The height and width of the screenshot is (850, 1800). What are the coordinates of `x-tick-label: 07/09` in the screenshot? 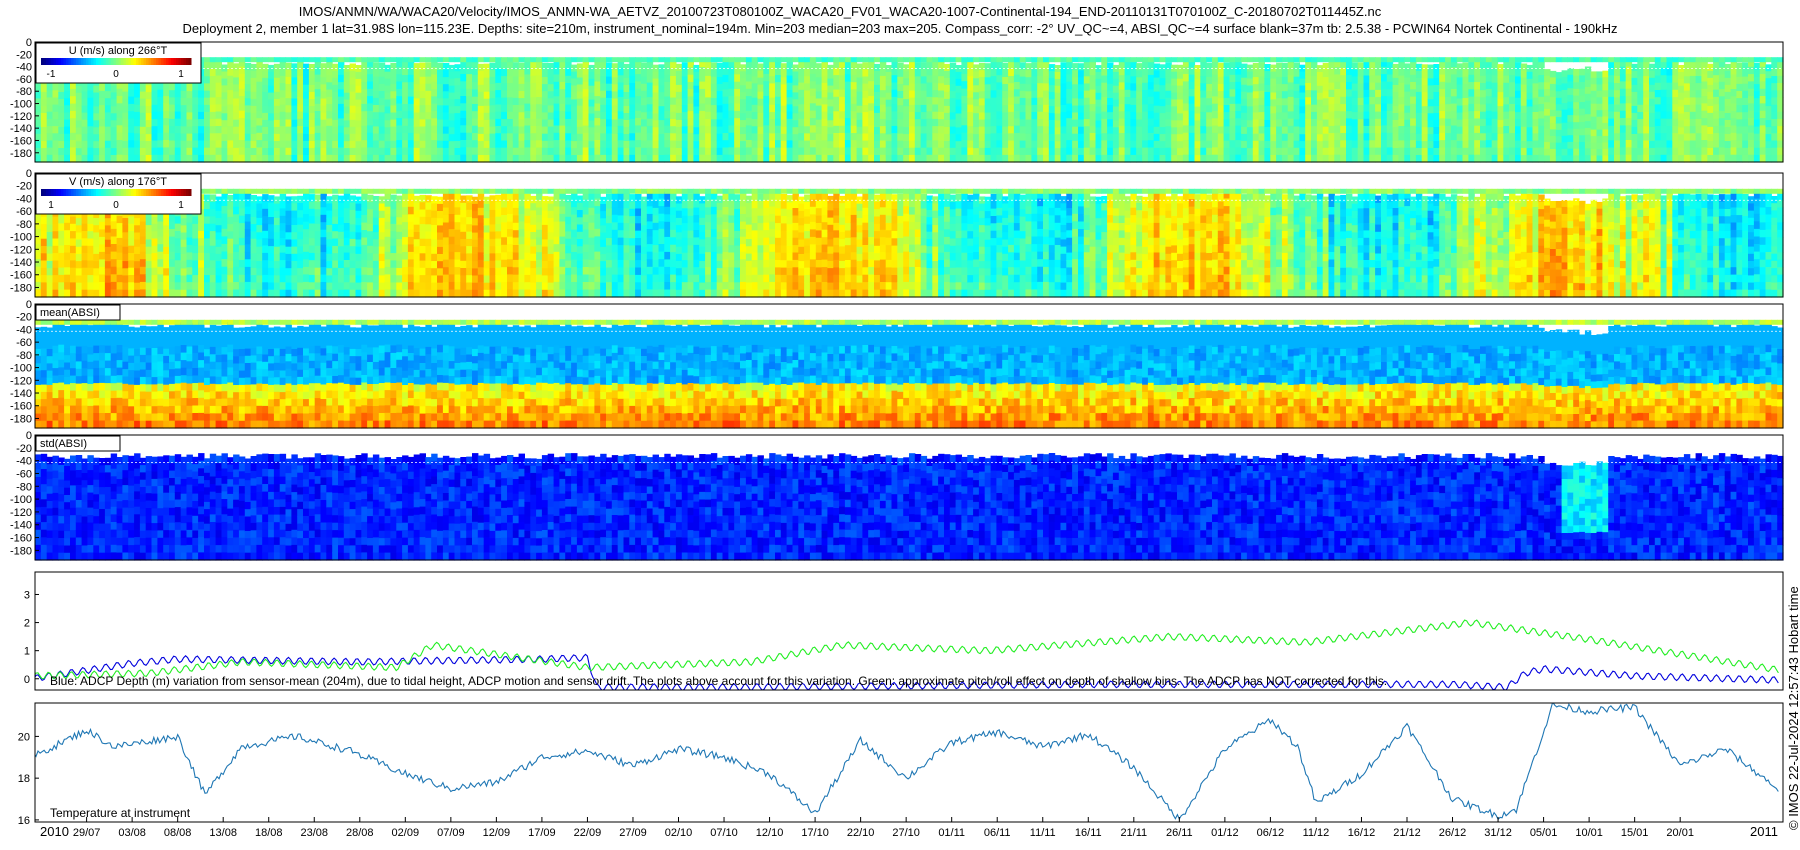 It's located at (451, 833).